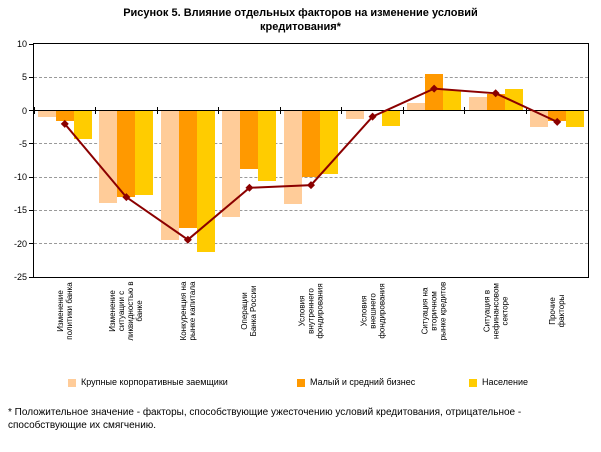 This screenshot has width=601, height=452. I want to click on x-axis-label-wrap: Ситуация на вторичном рынке кредитов, so click(434, 332).